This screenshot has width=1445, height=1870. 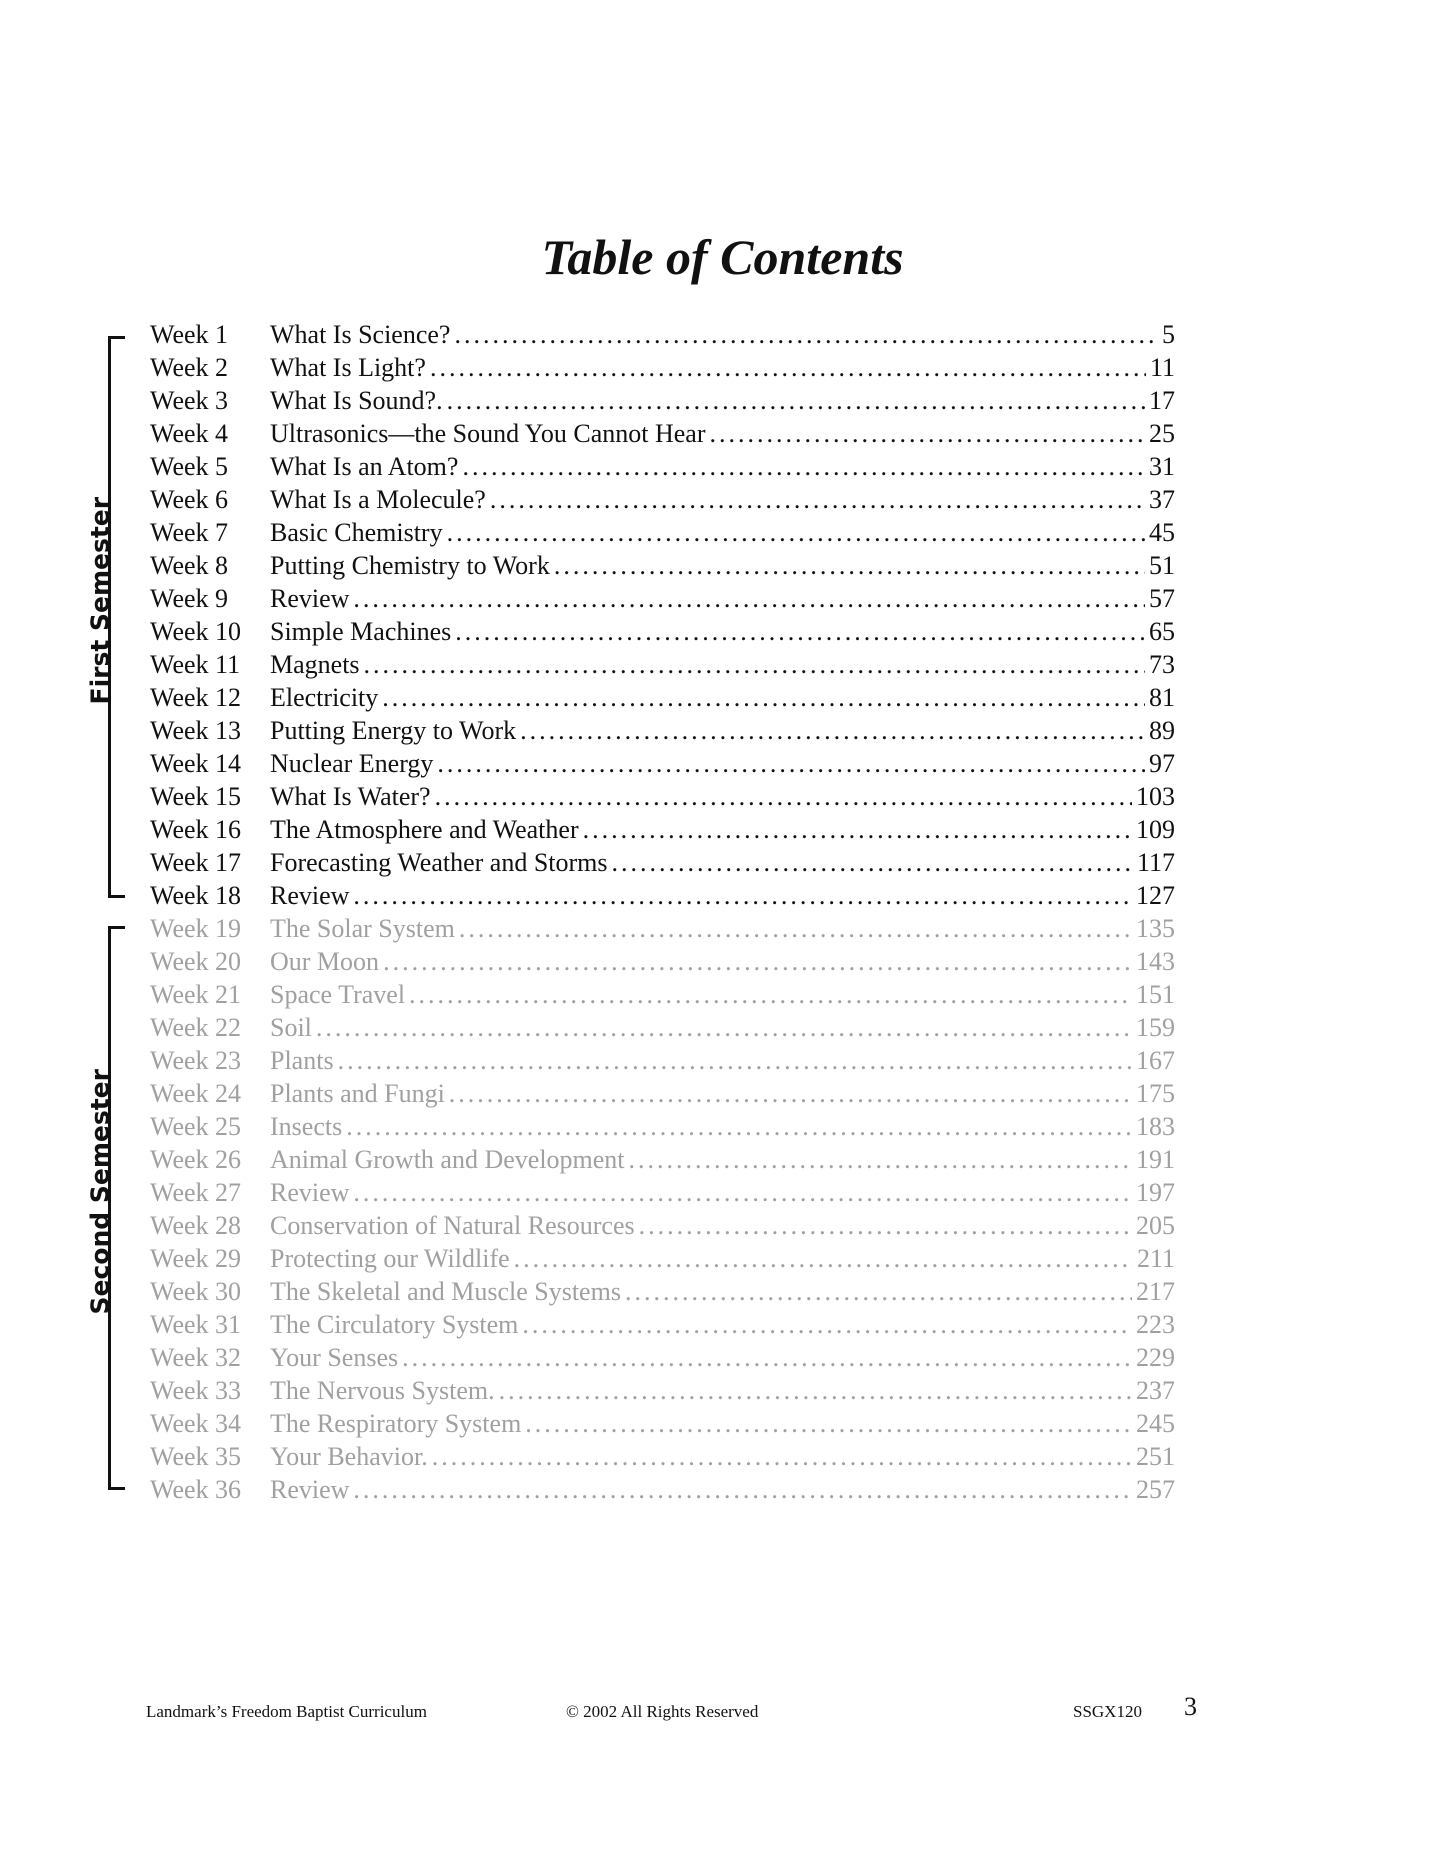 I want to click on page-ref: 51, so click(x=1162, y=565).